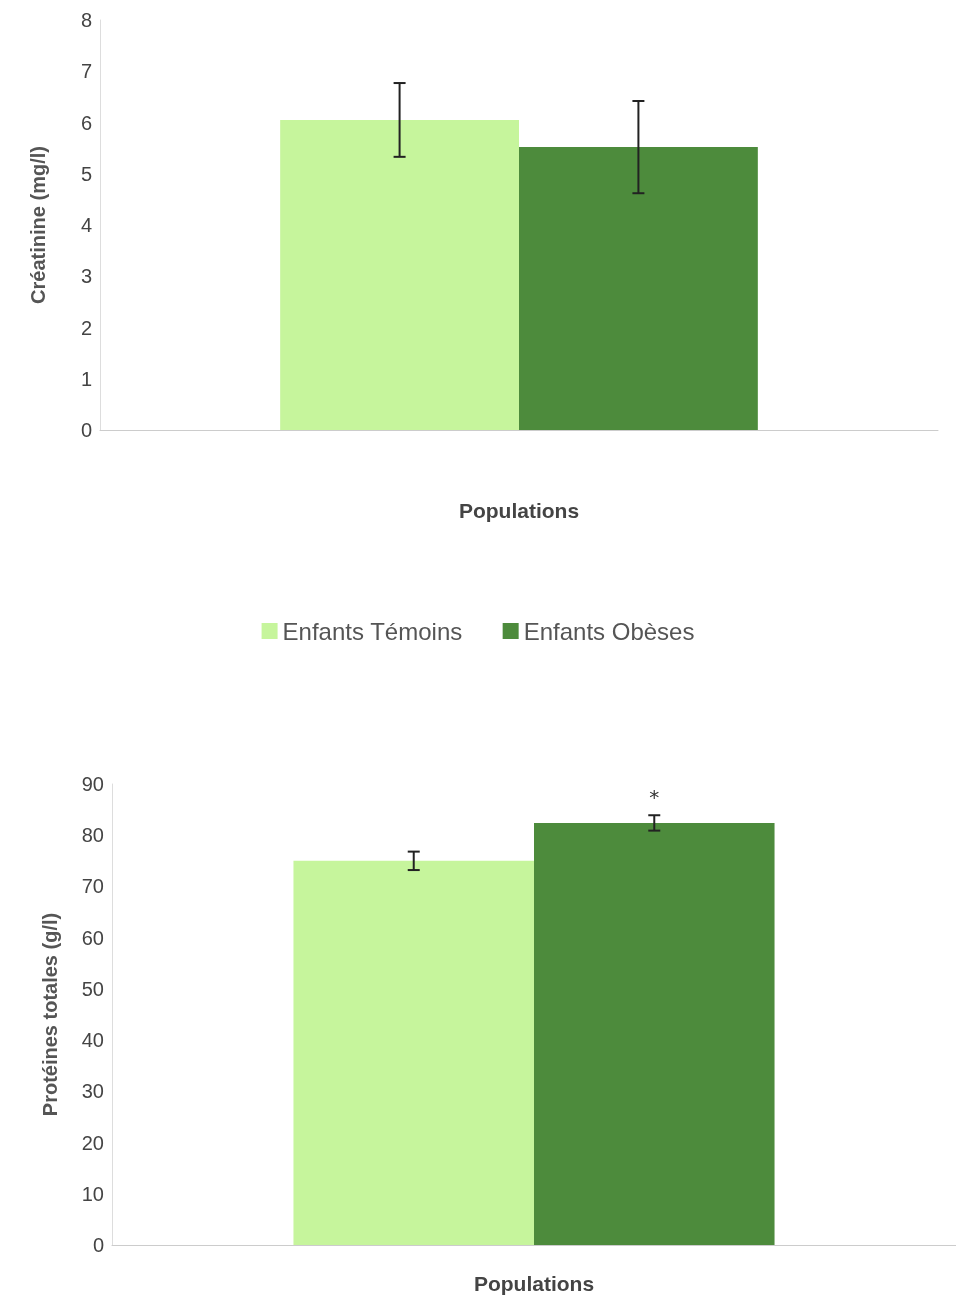 The image size is (956, 1302). Describe the element at coordinates (38, 225) in the screenshot. I see `y-axis-title: Créatinine (mg/l)` at that location.